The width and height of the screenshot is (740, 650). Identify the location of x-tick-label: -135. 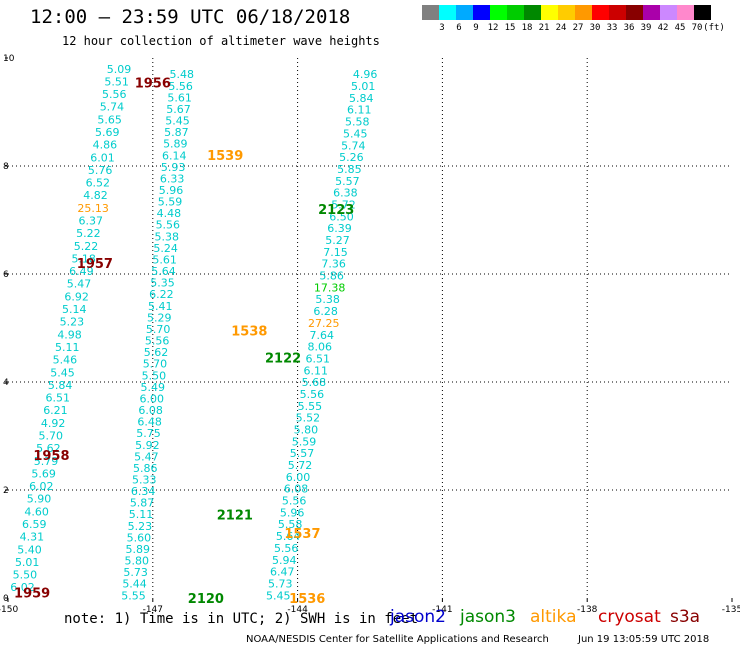
(731, 610).